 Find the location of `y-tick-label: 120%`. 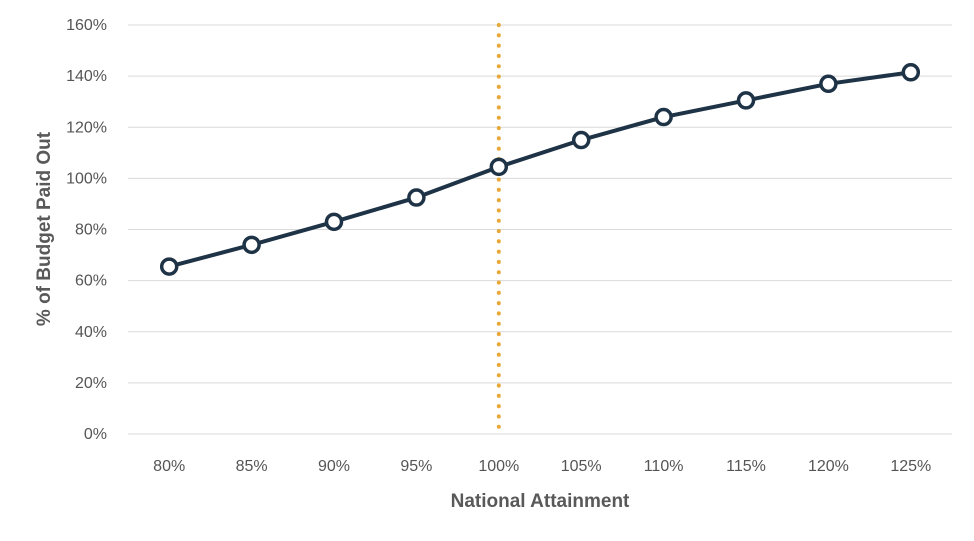

y-tick-label: 120% is located at coordinates (86, 127).